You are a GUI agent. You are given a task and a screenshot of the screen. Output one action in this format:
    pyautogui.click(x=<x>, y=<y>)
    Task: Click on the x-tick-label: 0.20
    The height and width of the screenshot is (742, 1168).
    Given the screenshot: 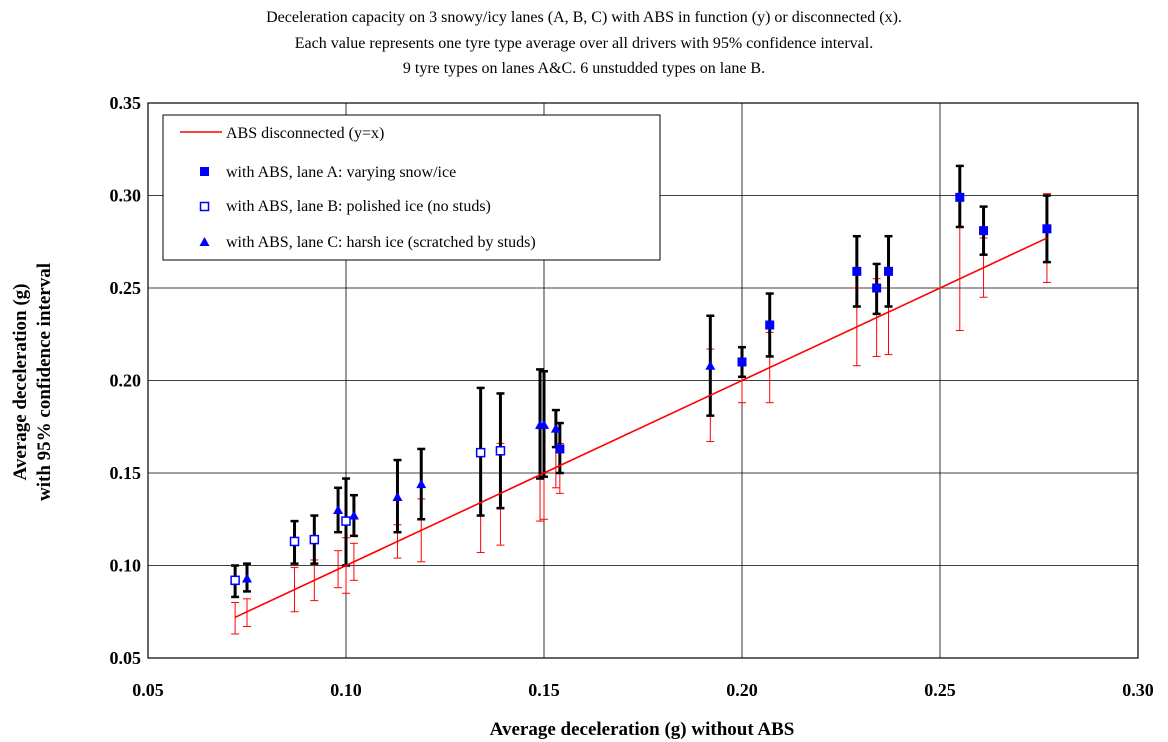 What is the action you would take?
    pyautogui.click(x=742, y=690)
    